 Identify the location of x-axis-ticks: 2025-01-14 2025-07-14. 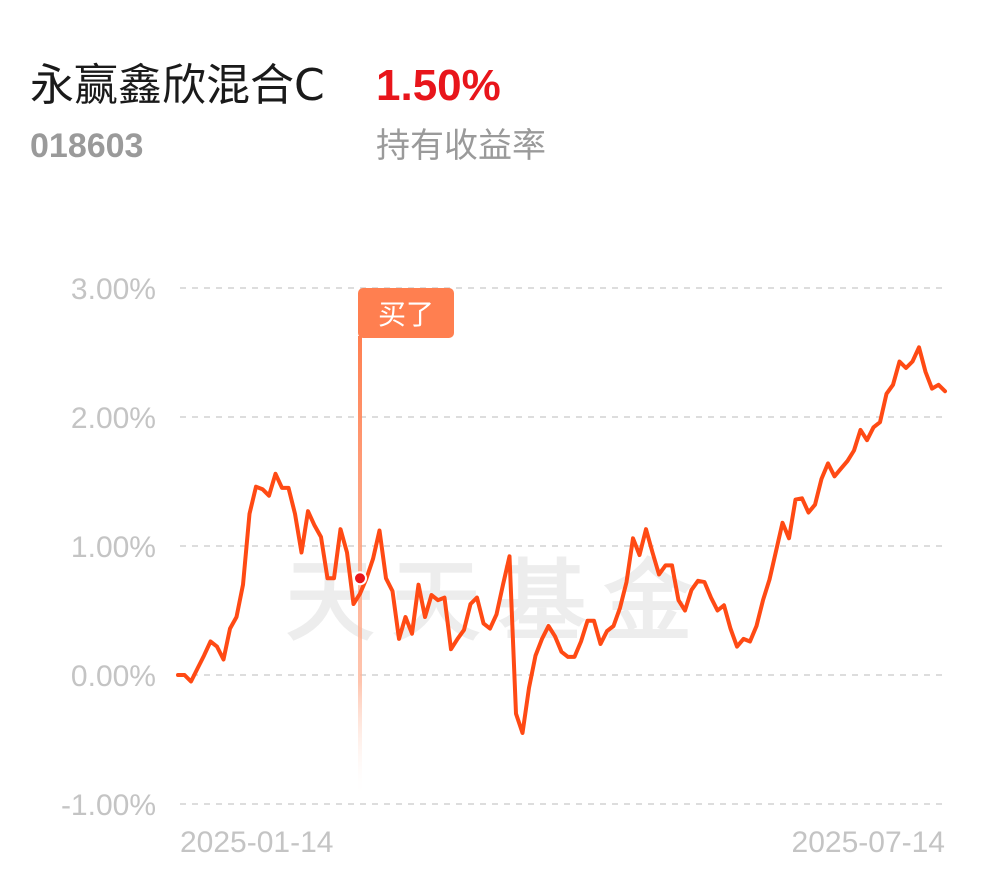
(562, 842).